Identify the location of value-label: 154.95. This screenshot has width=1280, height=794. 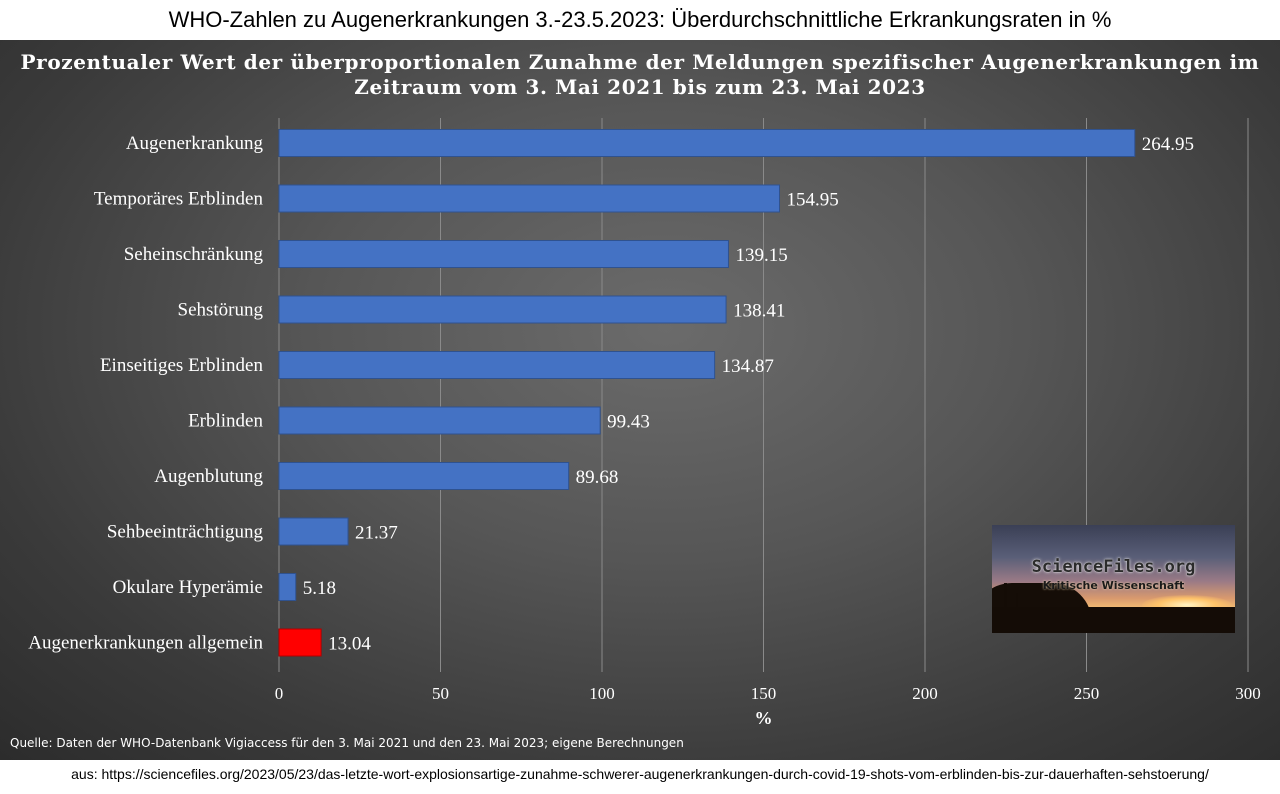
(812, 200).